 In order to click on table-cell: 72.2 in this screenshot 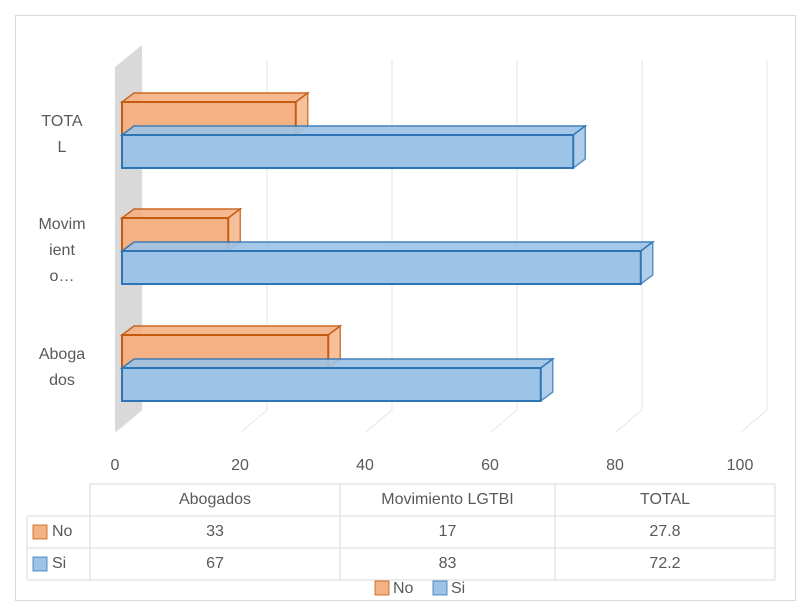, I will do `click(664, 563)`.